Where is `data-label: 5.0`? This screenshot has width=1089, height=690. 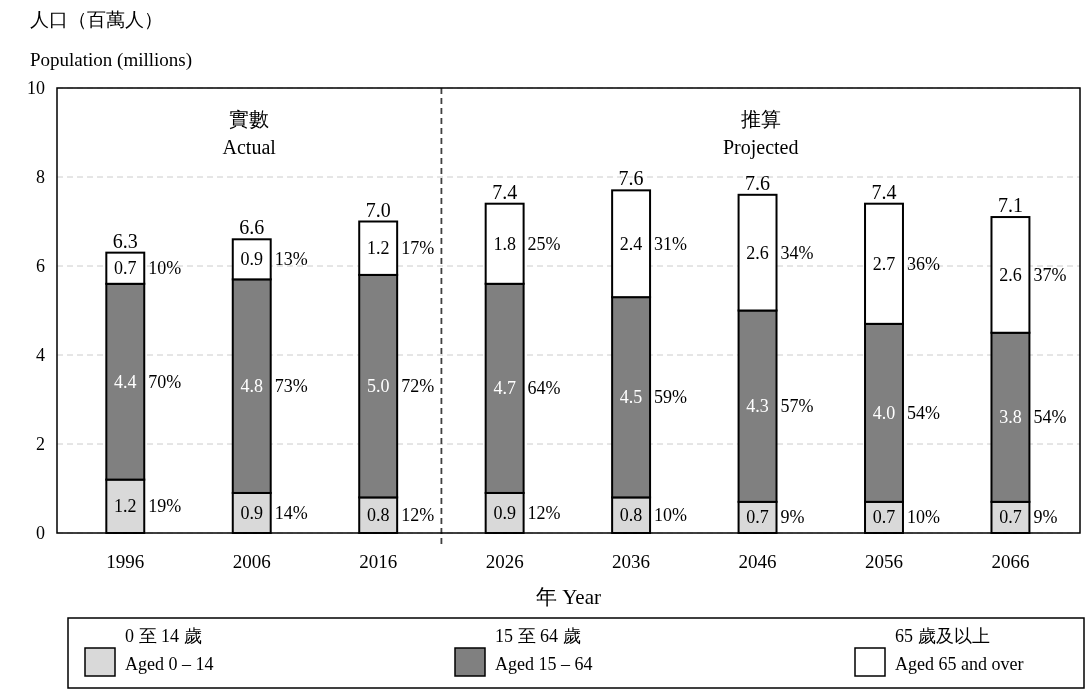 data-label: 5.0 is located at coordinates (378, 386).